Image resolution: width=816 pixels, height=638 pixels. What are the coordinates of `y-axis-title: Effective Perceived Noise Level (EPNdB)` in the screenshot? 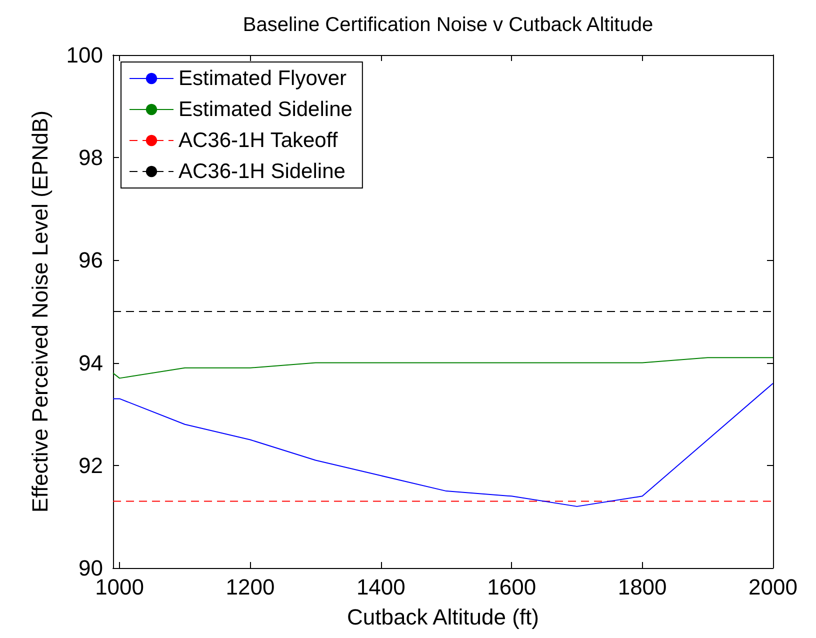 It's located at (40, 311).